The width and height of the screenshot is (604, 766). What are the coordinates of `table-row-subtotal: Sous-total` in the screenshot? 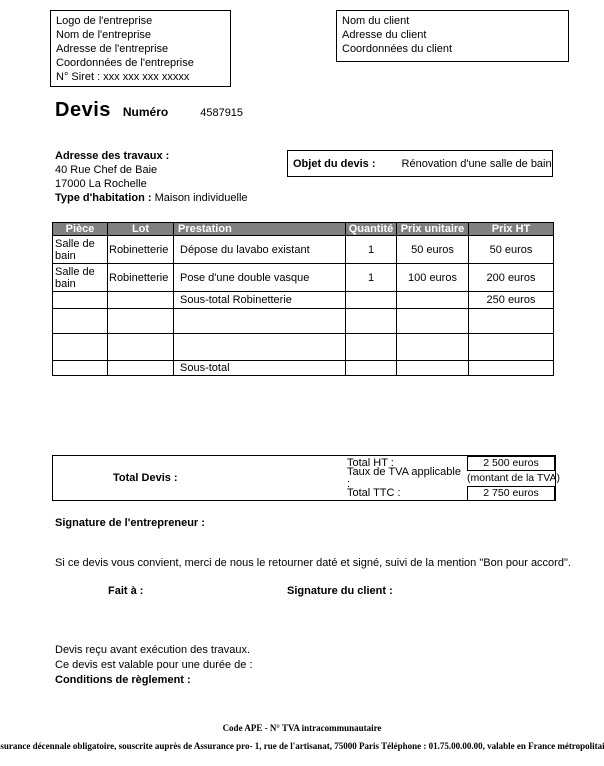 It's located at (303, 368).